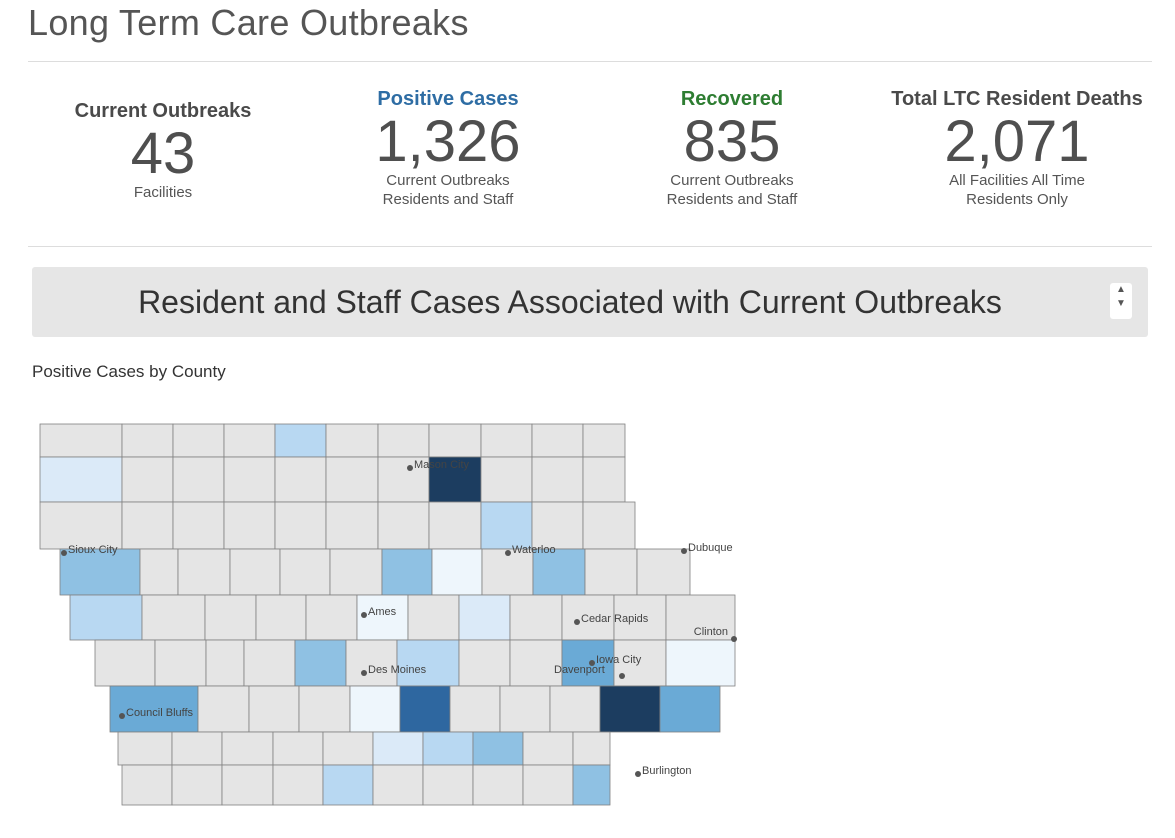 The height and width of the screenshot is (838, 1175). Describe the element at coordinates (1121, 303) in the screenshot. I see `scroll-down-icon: ▼` at that location.